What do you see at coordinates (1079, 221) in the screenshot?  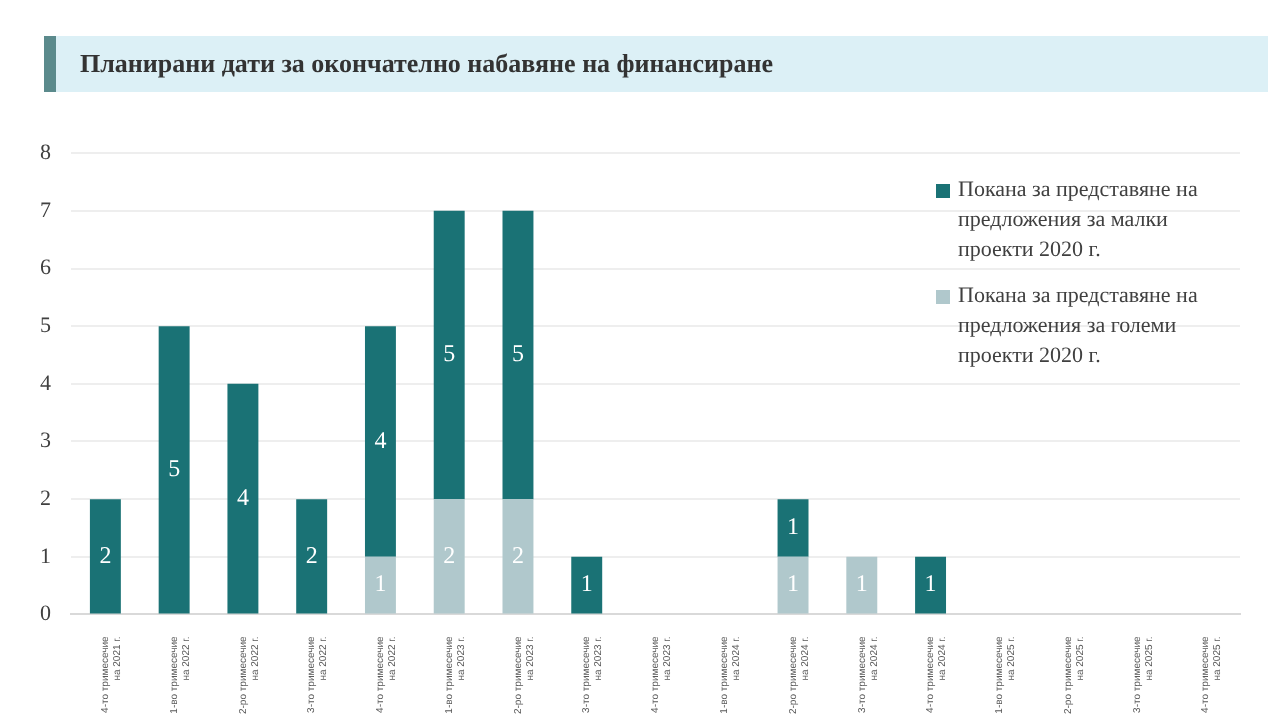 I see `legend-label: Покана за представяне на предложения за малки проекти 2020 г.` at bounding box center [1079, 221].